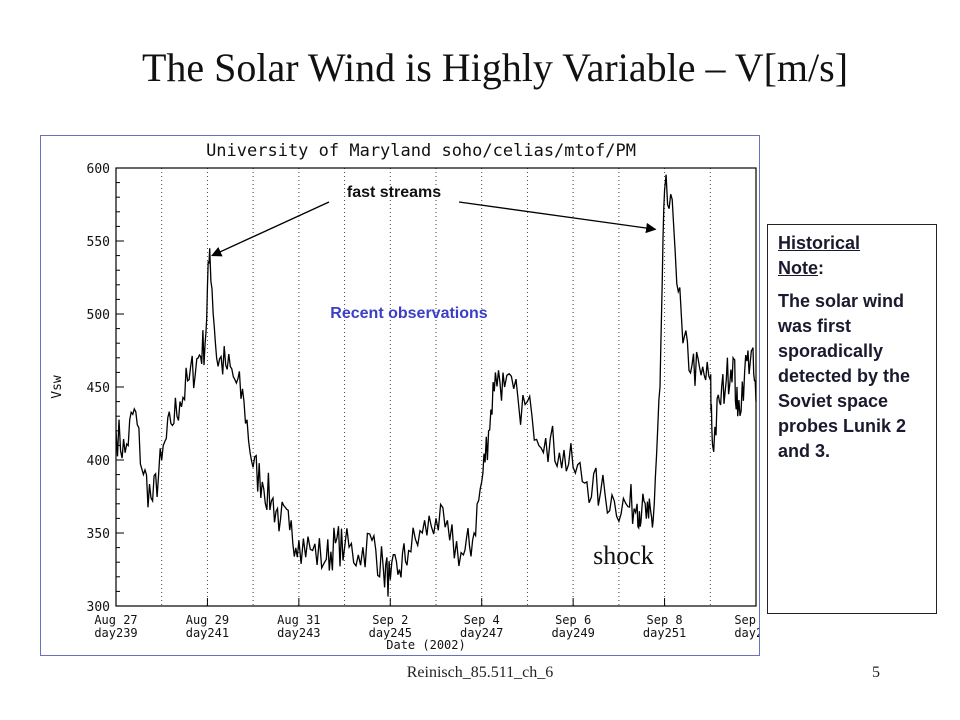 This screenshot has height=720, width=960. I want to click on annotation-recent: Recent observations, so click(408, 313).